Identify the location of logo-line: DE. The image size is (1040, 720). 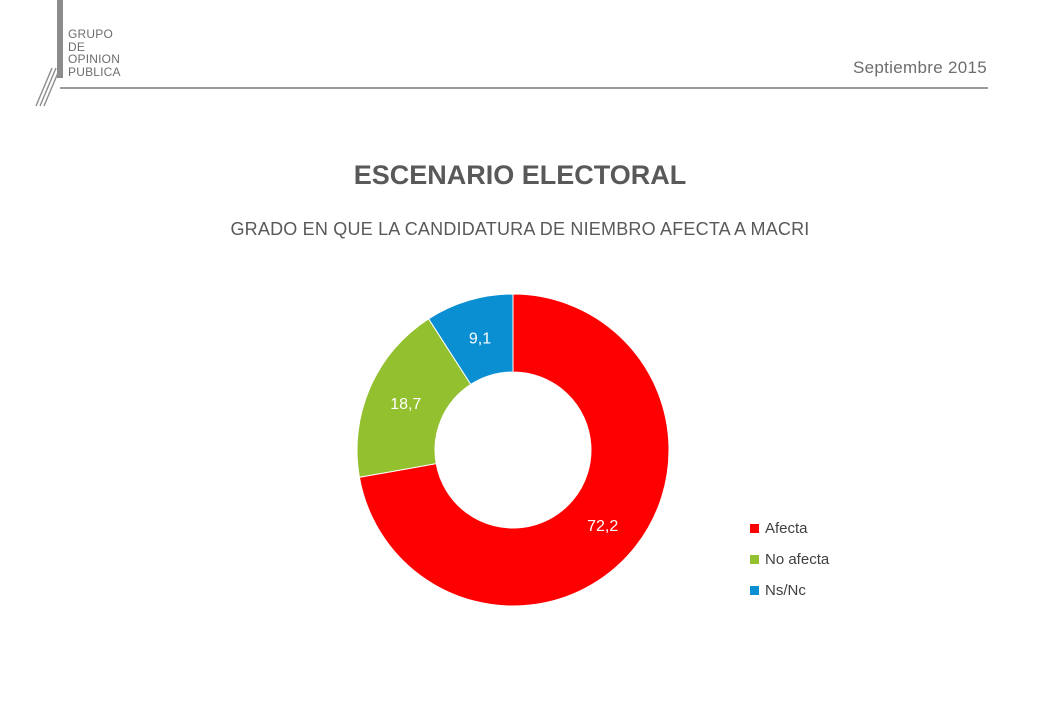
(77, 46).